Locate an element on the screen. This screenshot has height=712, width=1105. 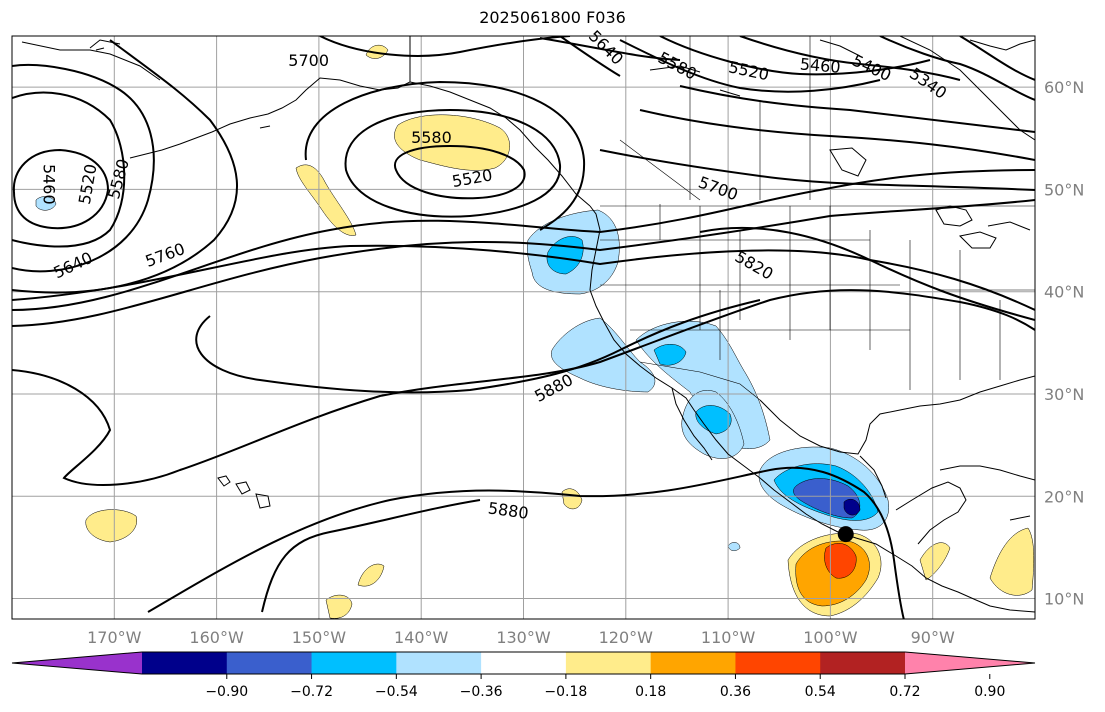
positive-anomaly-east-pacific is located at coordinates (572, 499).